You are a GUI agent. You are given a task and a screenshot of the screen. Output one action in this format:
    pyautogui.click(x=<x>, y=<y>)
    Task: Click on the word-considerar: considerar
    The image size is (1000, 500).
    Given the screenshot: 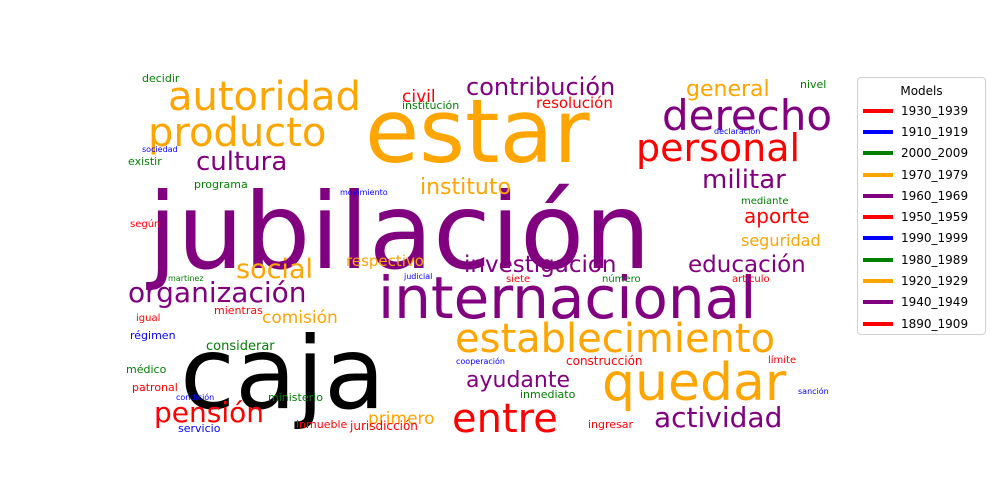 What is the action you would take?
    pyautogui.click(x=240, y=346)
    